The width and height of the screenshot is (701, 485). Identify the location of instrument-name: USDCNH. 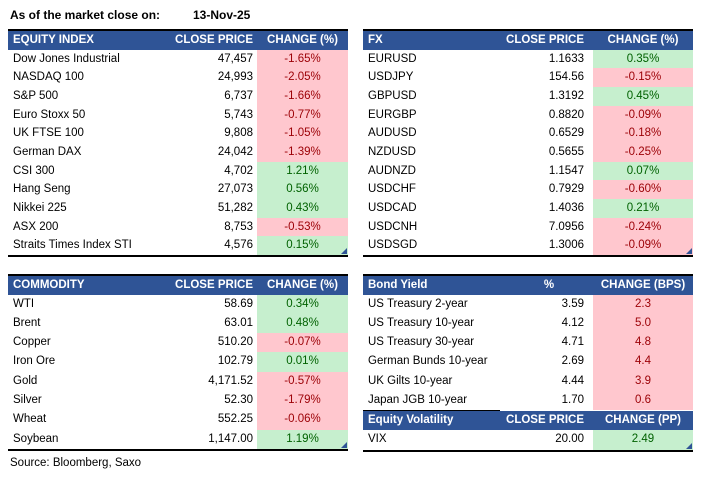
(393, 226).